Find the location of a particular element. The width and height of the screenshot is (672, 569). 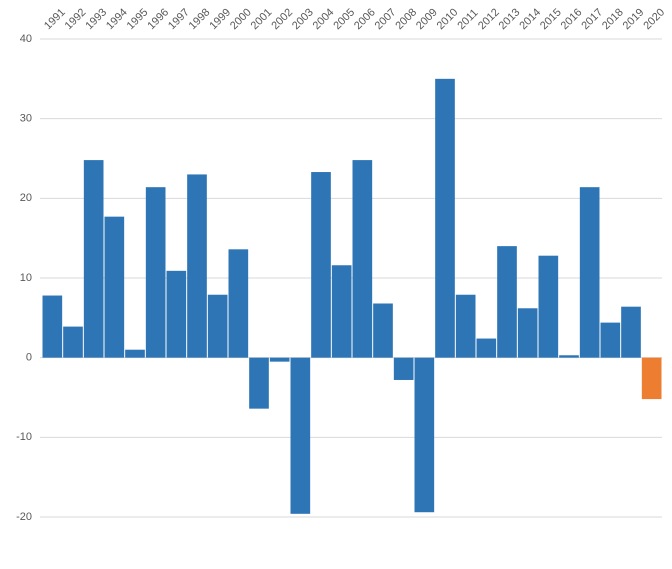

y-tick-label: 40 is located at coordinates (26, 39).